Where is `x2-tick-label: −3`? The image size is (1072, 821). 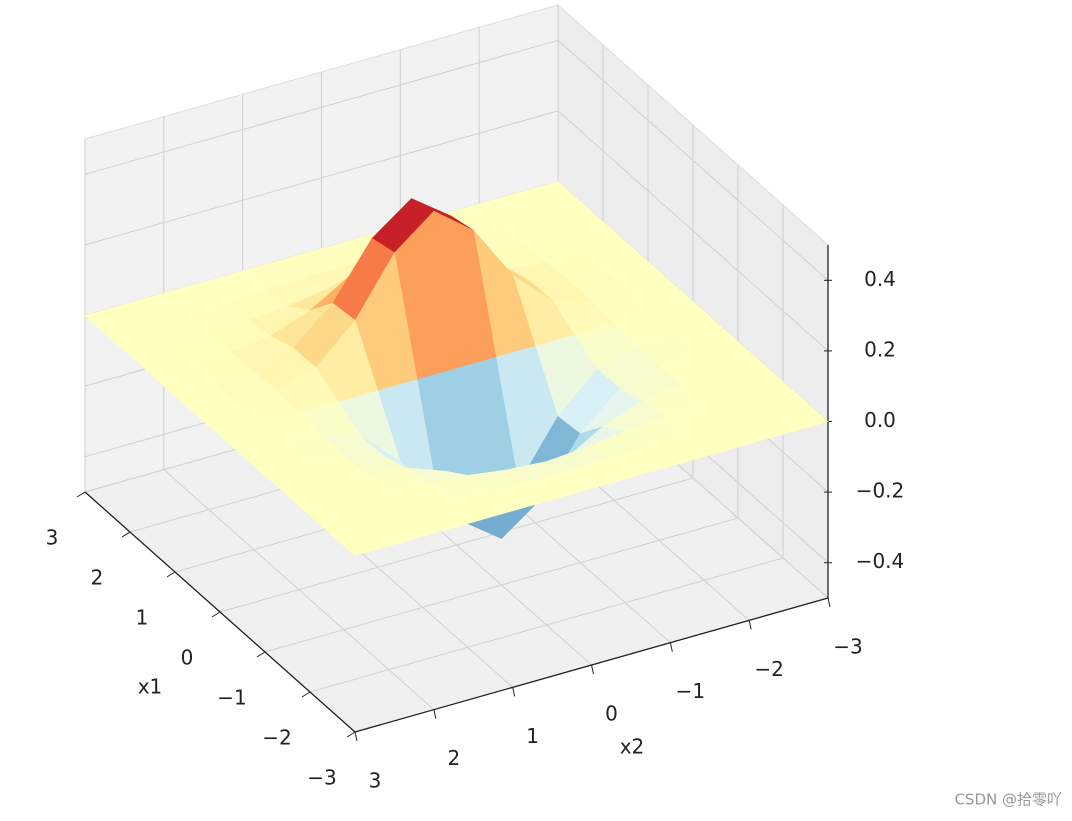
x2-tick-label: −3 is located at coordinates (847, 647).